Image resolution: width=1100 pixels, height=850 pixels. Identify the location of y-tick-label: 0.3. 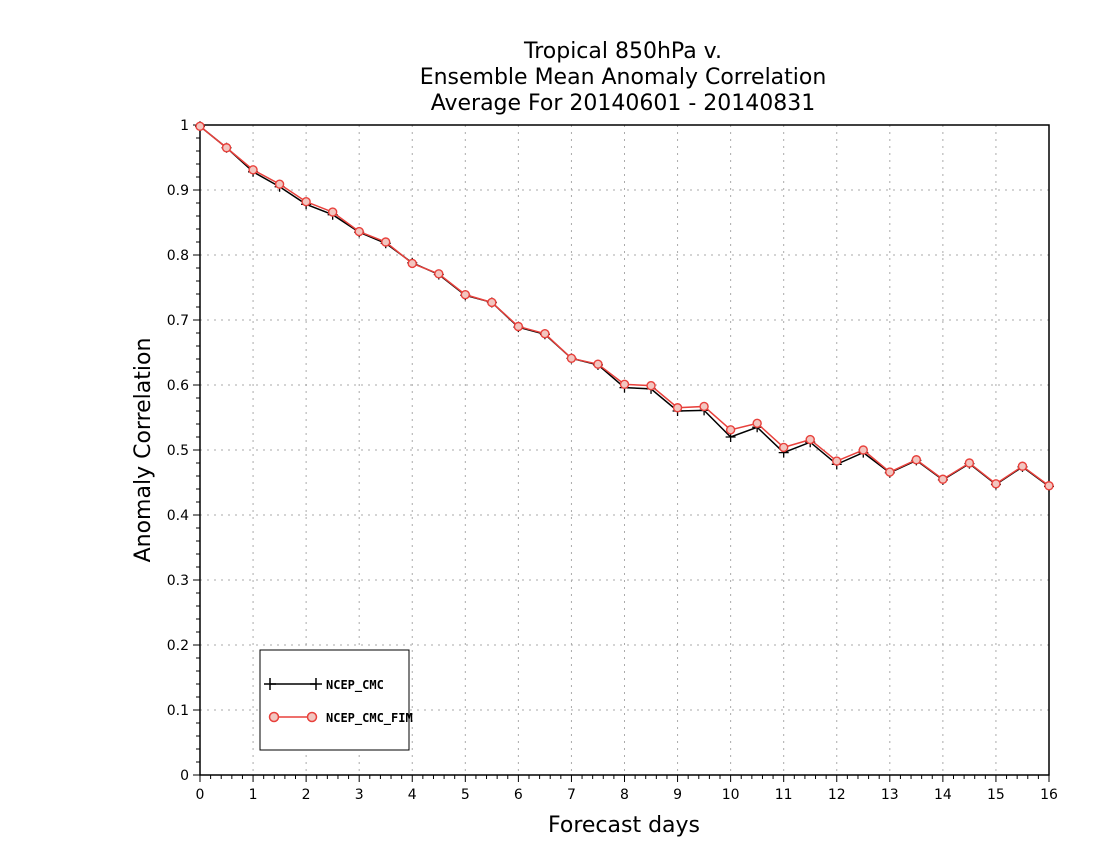
(178, 581).